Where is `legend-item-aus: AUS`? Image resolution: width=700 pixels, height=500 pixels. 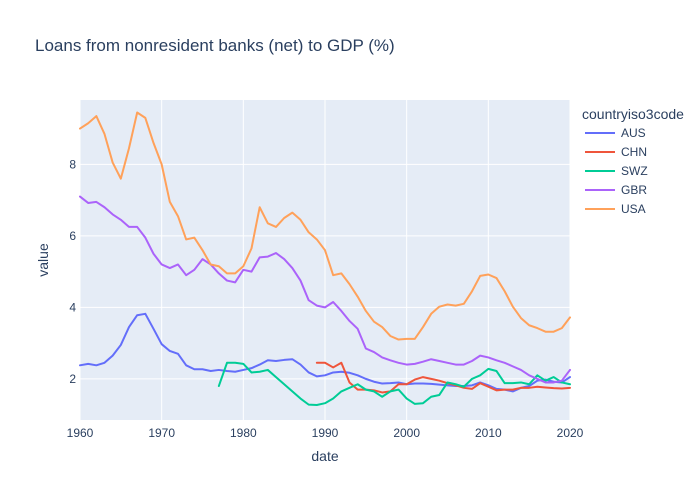 legend-item-aus: AUS is located at coordinates (615, 133).